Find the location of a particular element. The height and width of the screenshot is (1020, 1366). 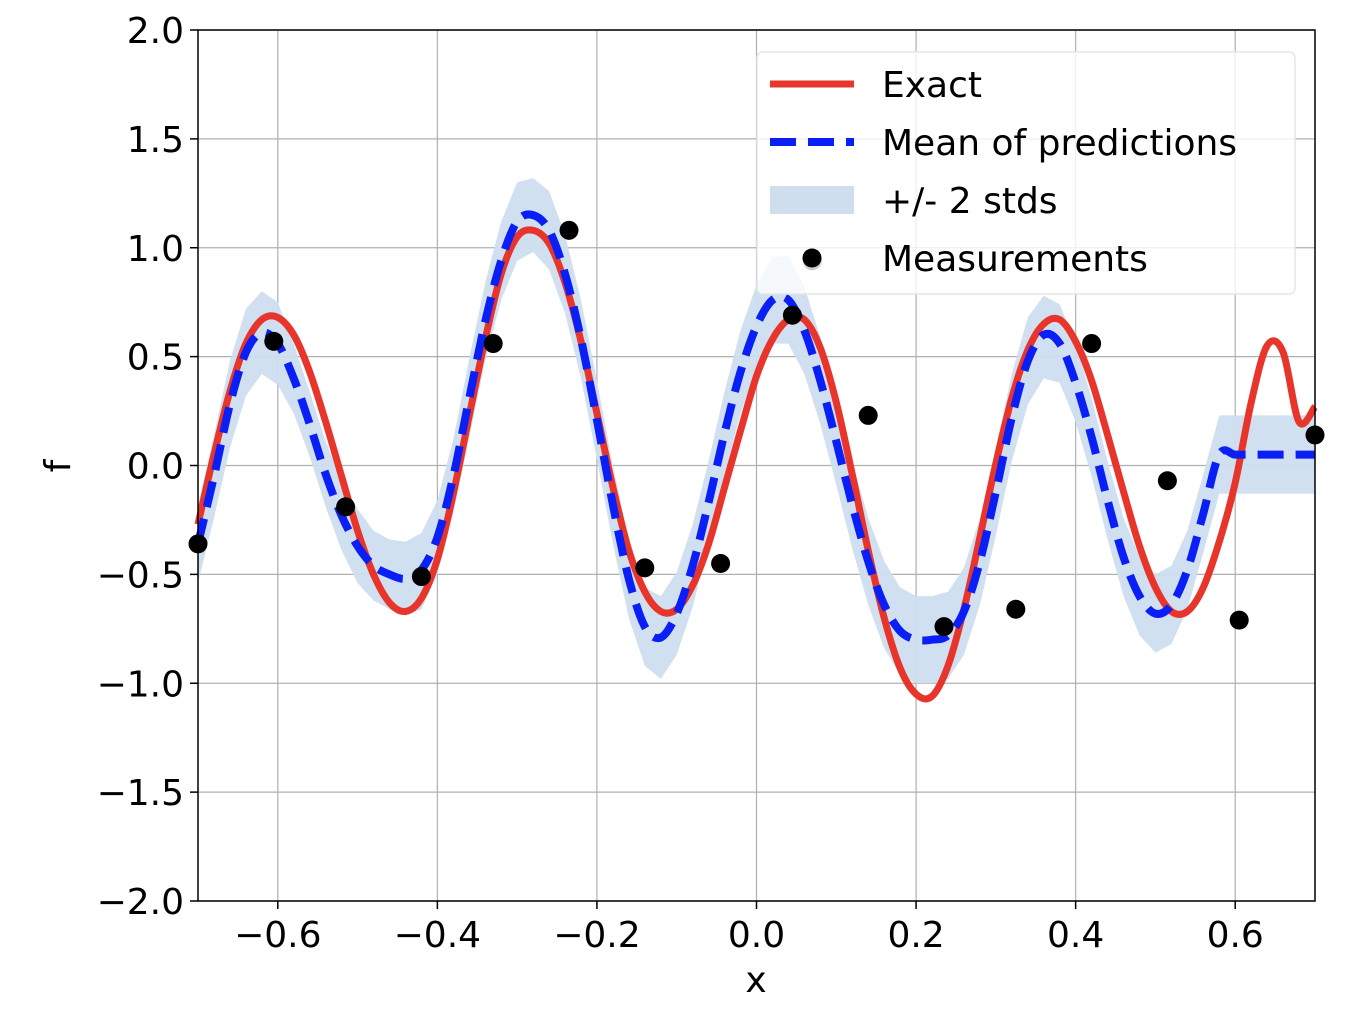

x-tick-label: 0.6 is located at coordinates (1235, 935).